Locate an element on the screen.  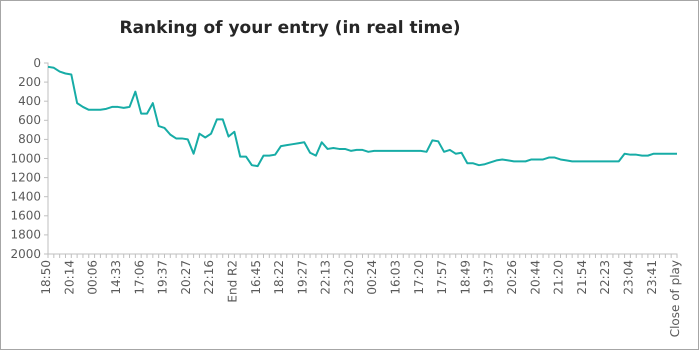
x-tick-label: 23:41 is located at coordinates (651, 277).